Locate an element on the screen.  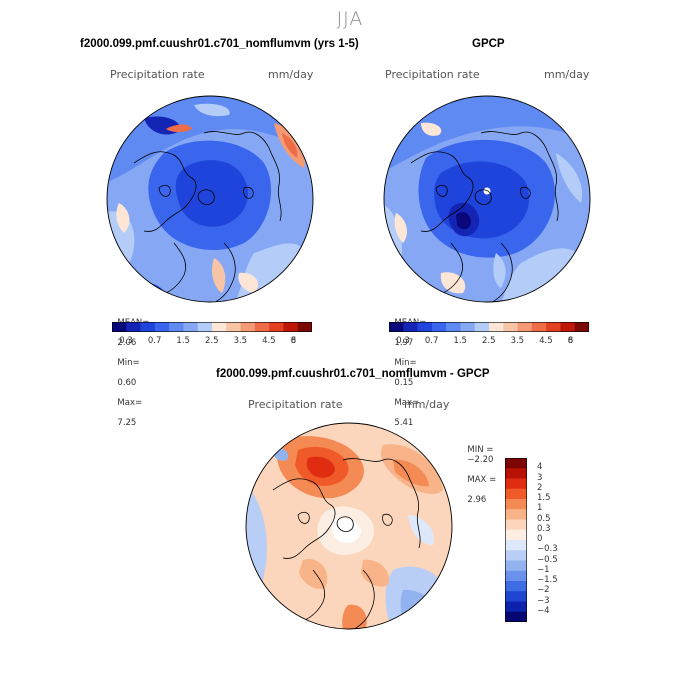
obs-colorbar-tick: 2.5 is located at coordinates (489, 341).